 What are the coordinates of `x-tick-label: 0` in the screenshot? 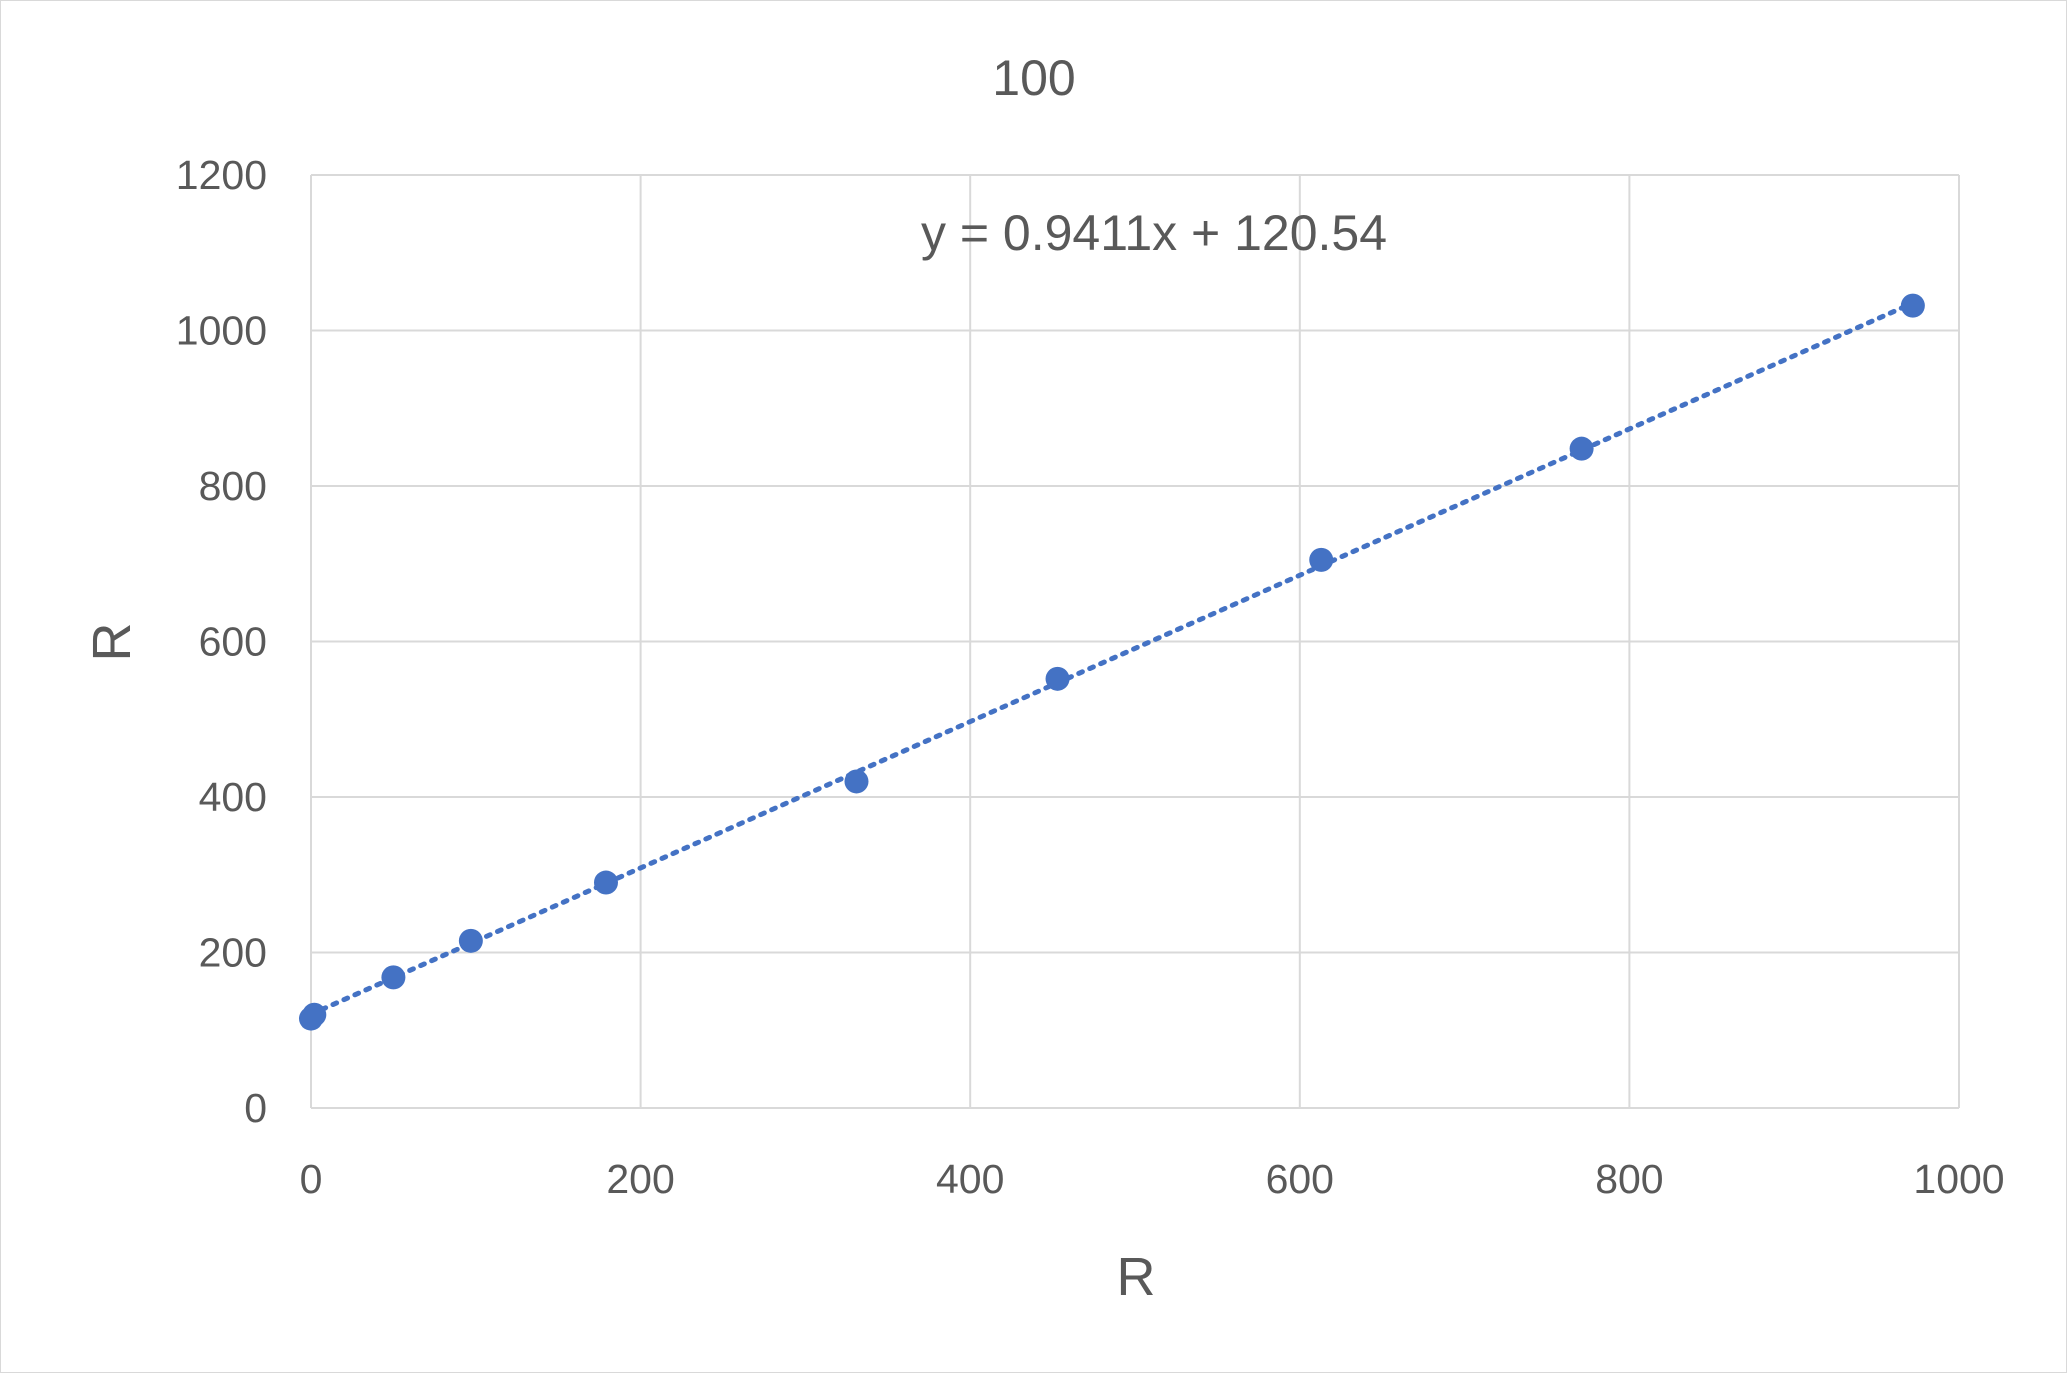 It's located at (311, 1179).